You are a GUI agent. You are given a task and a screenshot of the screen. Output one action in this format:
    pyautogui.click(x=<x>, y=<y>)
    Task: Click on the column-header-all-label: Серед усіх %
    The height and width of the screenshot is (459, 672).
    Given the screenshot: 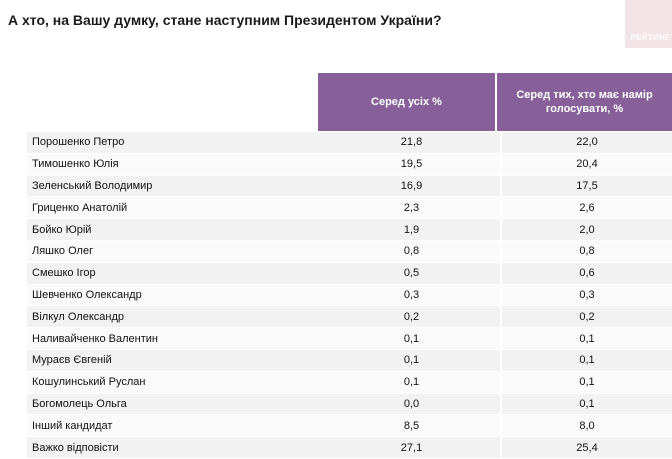 What is the action you would take?
    pyautogui.click(x=406, y=102)
    